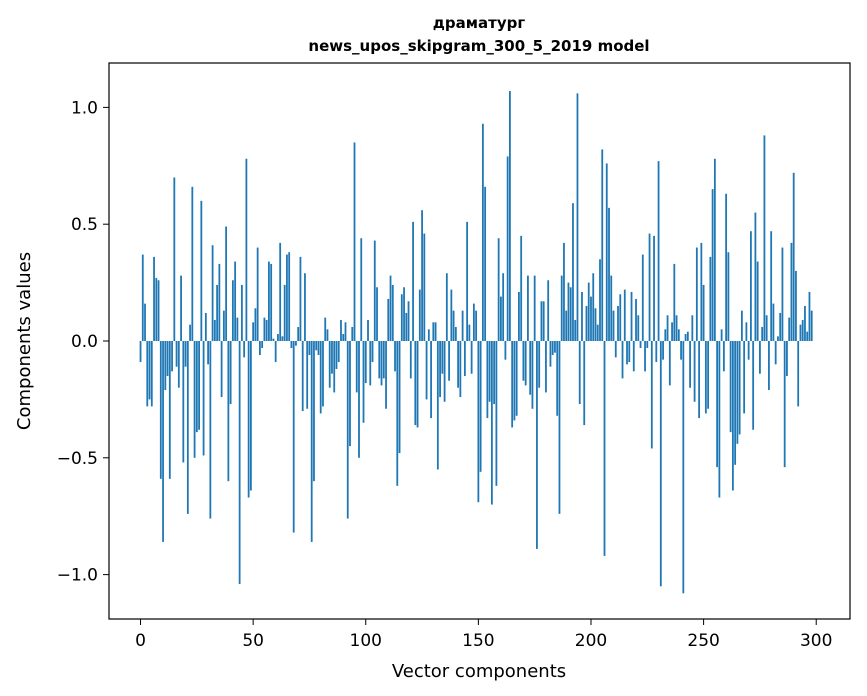  Describe the element at coordinates (83, 342) in the screenshot. I see `y-axis: −1.0 −0.5 0.0 0.5 1.0` at that location.